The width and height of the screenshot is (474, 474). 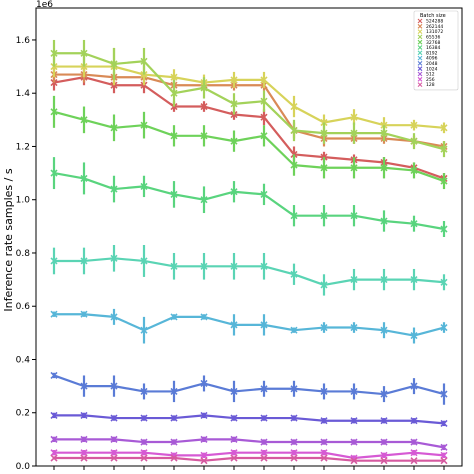 What do you see at coordinates (436, 50) in the screenshot?
I see `legend-box` at bounding box center [436, 50].